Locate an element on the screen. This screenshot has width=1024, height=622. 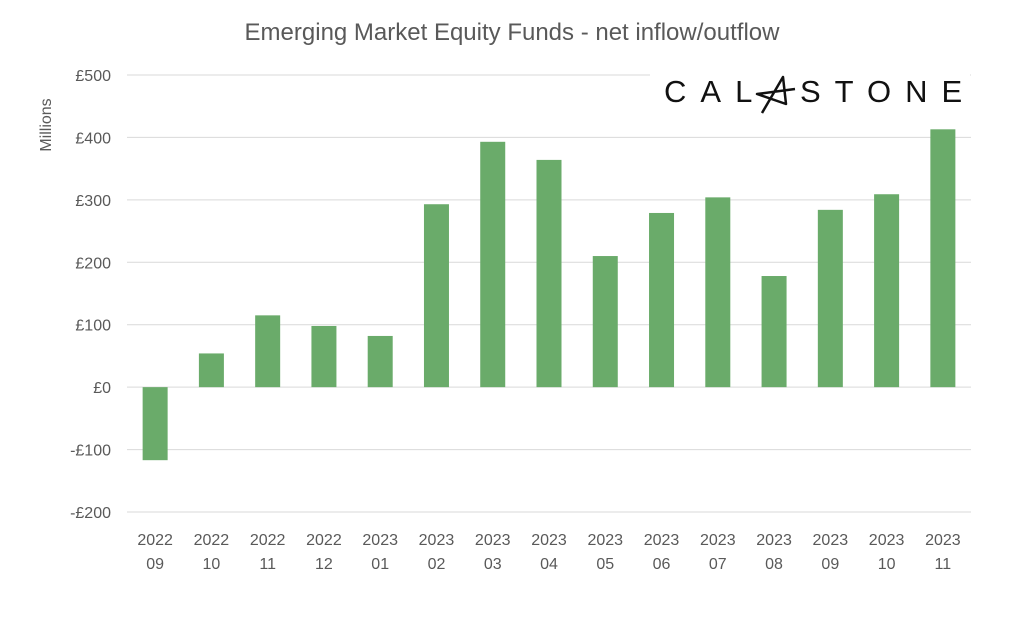
x-tick-label: 02 is located at coordinates (437, 564).